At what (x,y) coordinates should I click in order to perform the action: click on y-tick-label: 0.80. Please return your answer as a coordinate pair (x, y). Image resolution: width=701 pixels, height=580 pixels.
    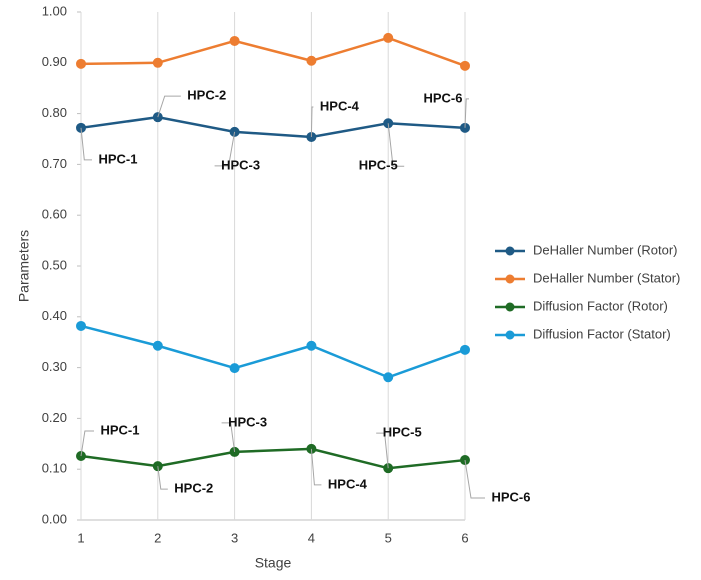
    Looking at the image, I should click on (54, 112).